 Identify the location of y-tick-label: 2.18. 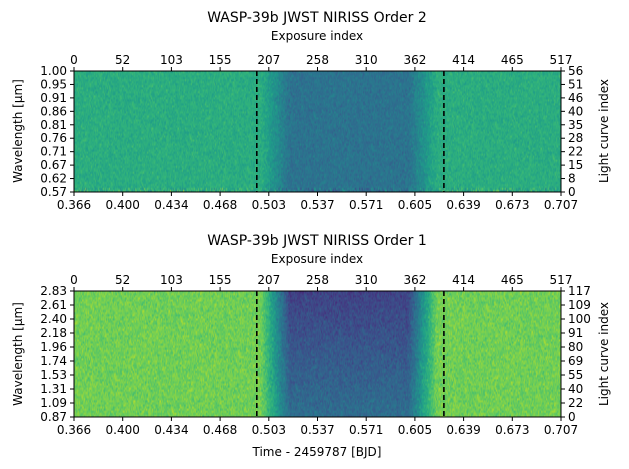
(53, 333).